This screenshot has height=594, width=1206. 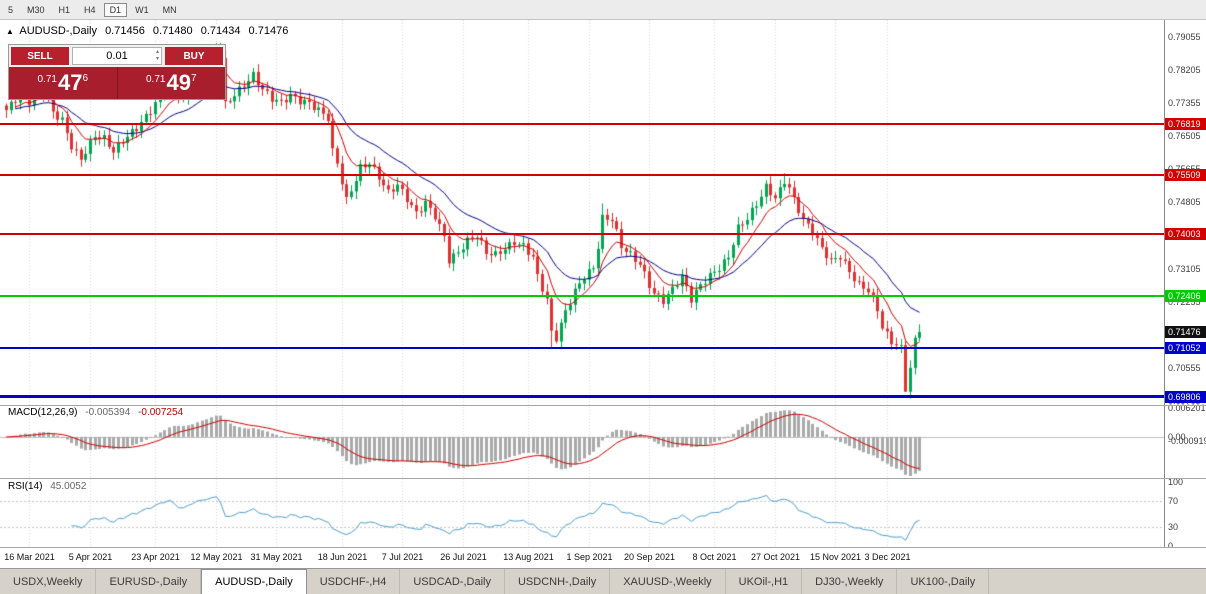 I want to click on date-label: 8 Oct 2021, so click(x=714, y=557).